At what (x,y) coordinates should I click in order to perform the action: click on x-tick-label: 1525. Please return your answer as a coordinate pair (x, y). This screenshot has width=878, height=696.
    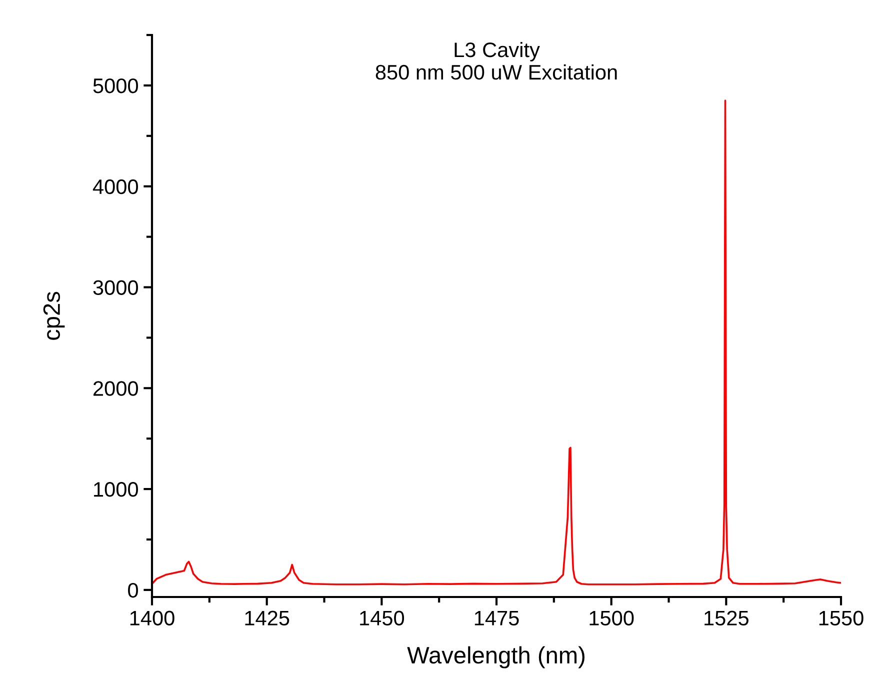
    Looking at the image, I should click on (726, 618).